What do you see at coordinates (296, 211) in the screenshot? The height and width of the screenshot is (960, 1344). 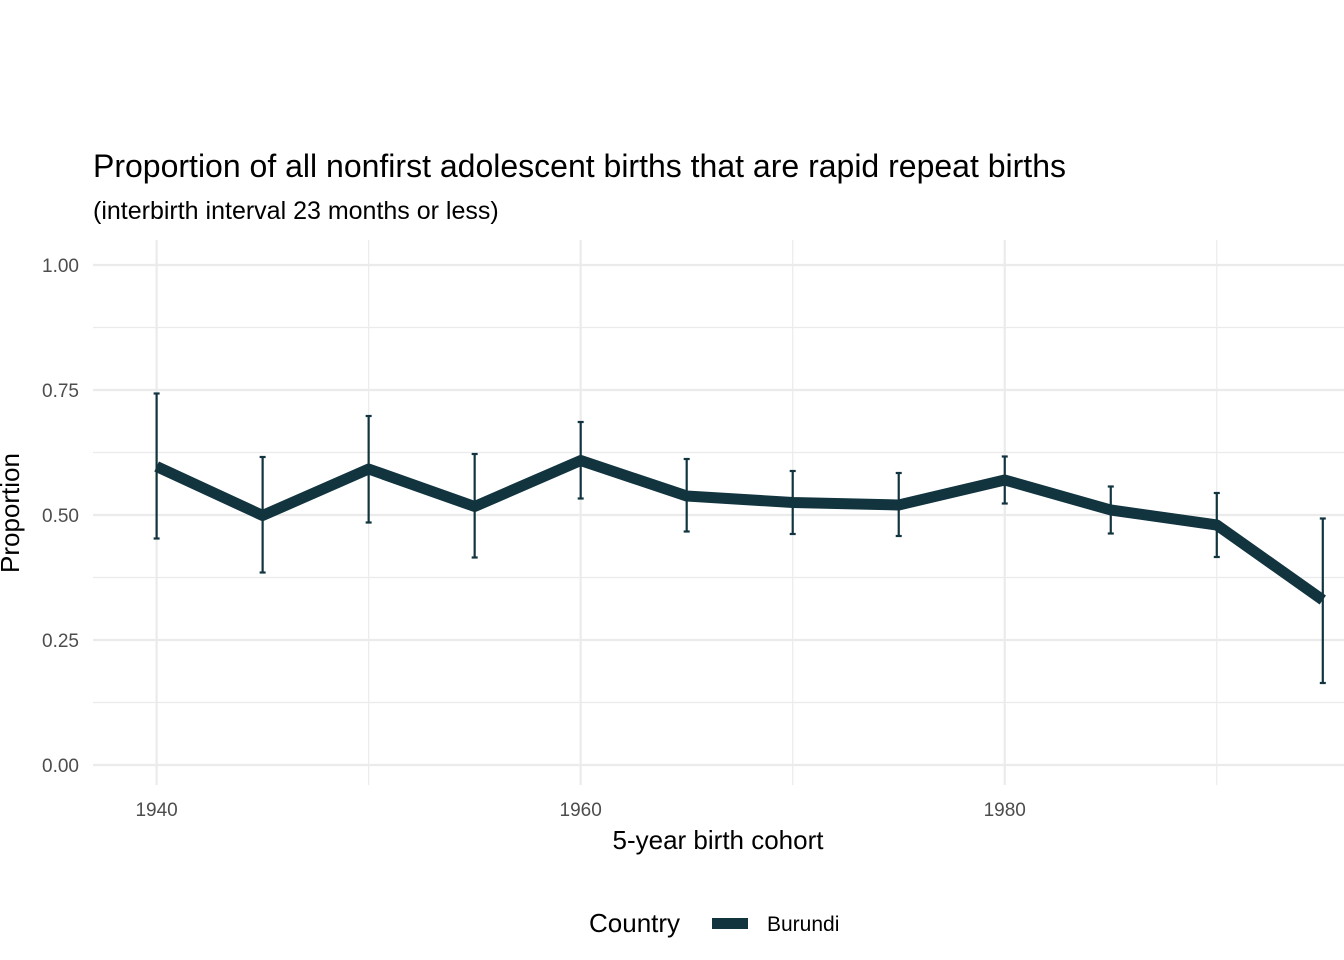 I see `chart-subtitle: (interbirth interval 23 months or less)` at bounding box center [296, 211].